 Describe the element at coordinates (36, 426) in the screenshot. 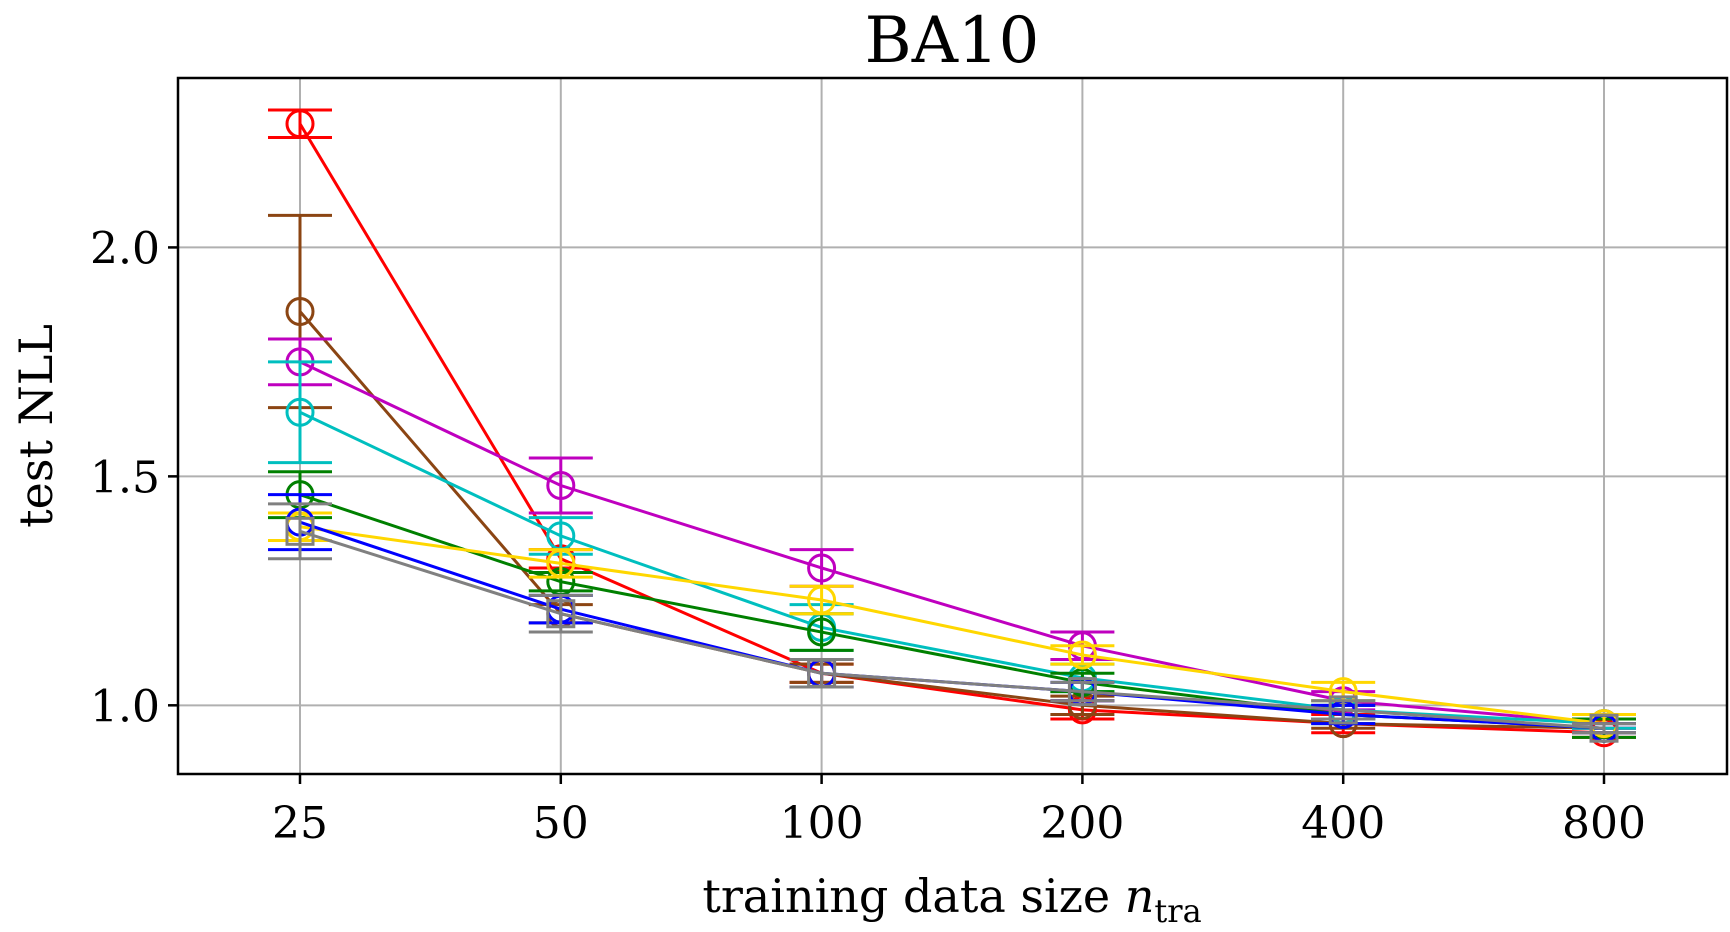

I see `y-axis-label: test NLL` at that location.